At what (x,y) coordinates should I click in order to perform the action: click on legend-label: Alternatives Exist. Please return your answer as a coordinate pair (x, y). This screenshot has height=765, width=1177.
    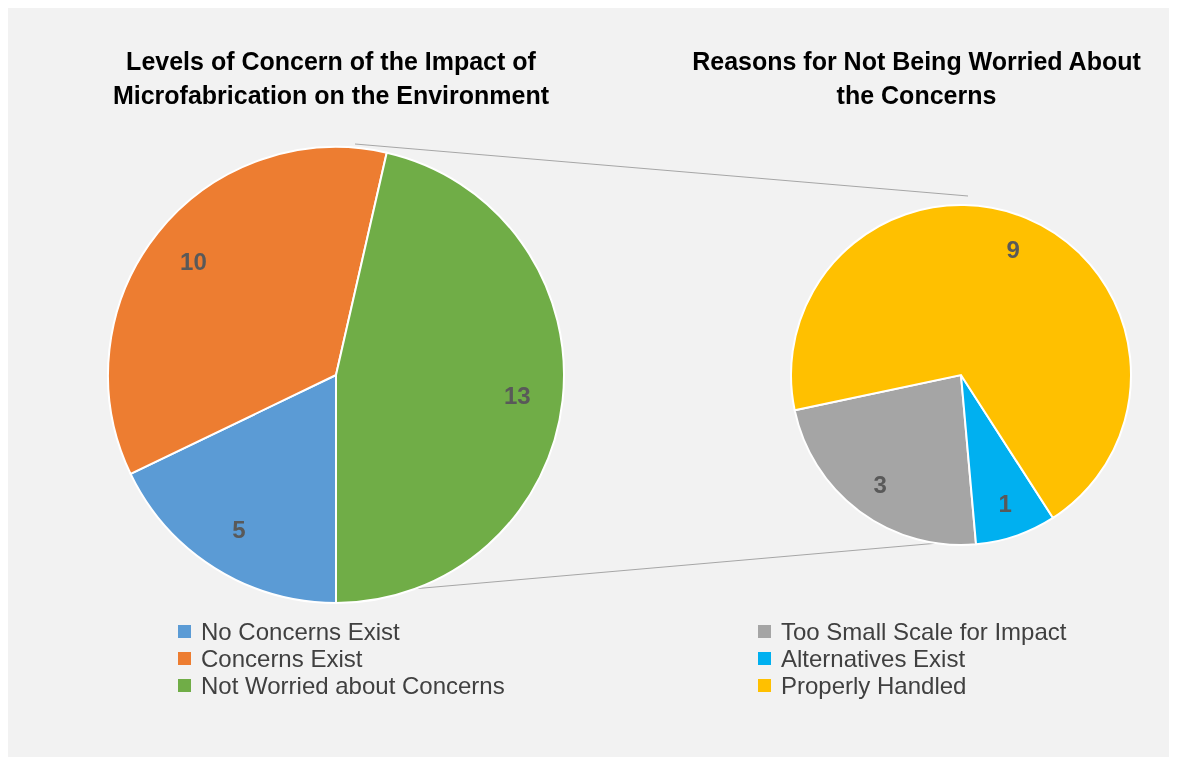
    Looking at the image, I should click on (873, 658).